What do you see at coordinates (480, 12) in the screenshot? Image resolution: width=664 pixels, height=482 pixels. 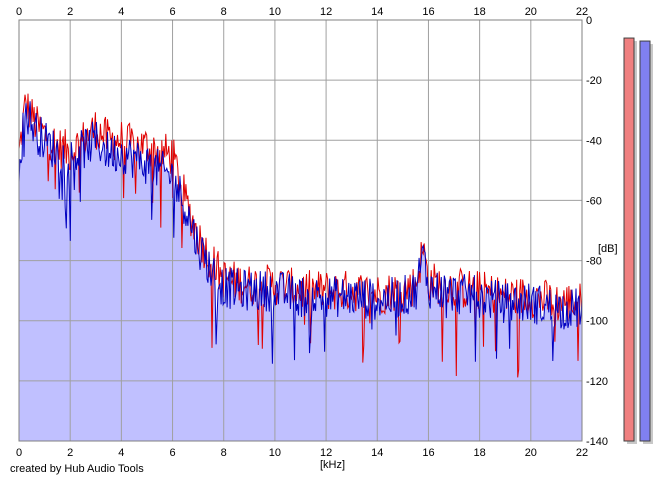 I see `x-tick-label-top: 18` at bounding box center [480, 12].